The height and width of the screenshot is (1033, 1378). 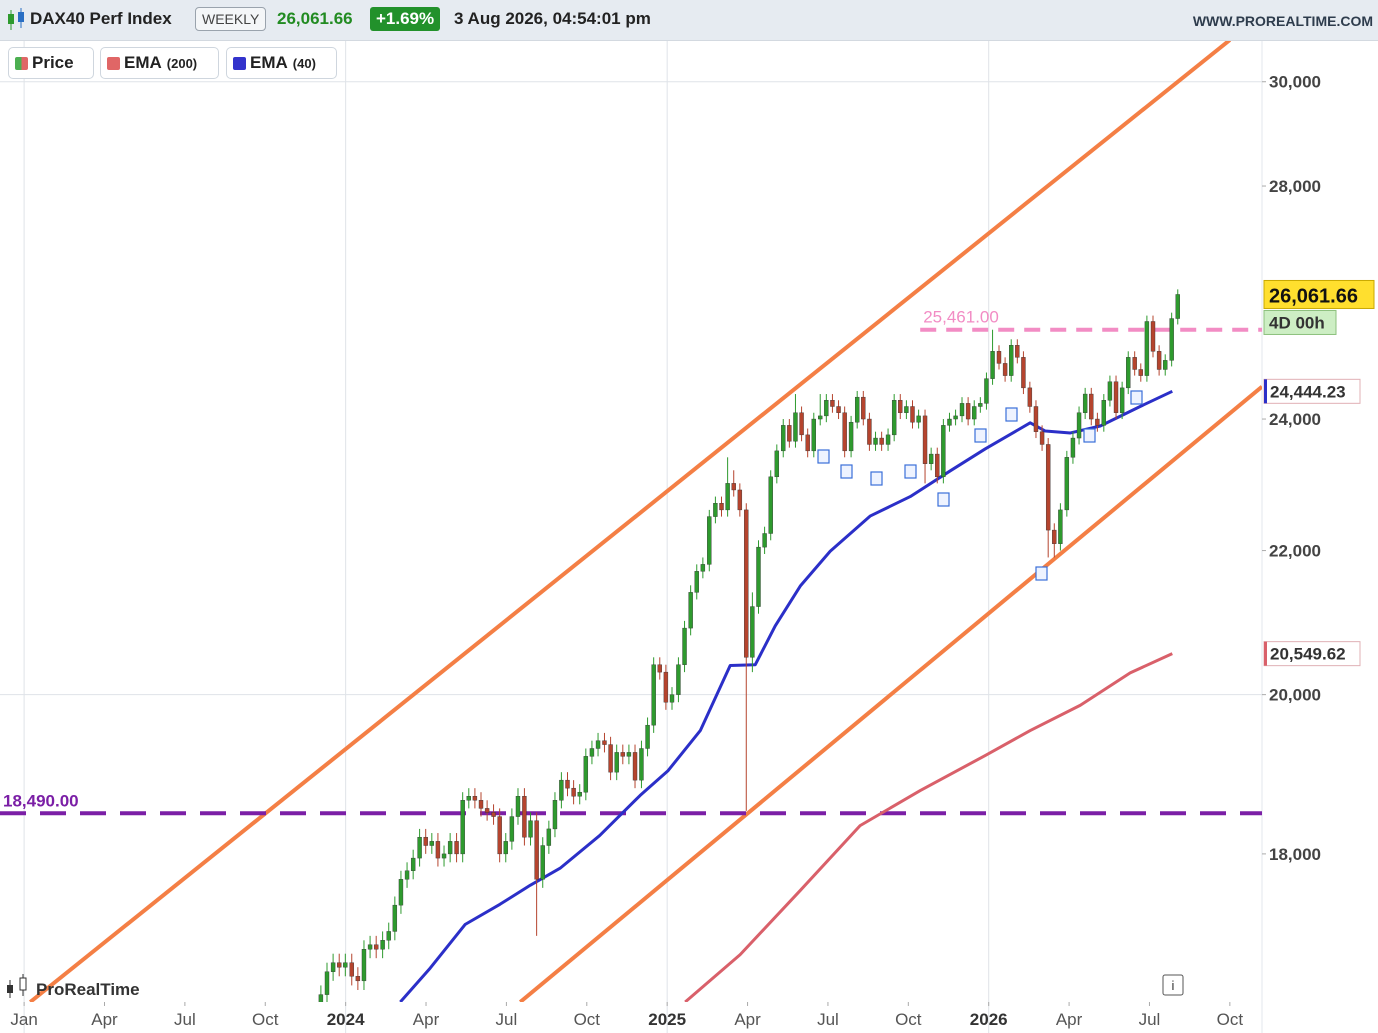 I want to click on x-tick-label: Apr, so click(x=426, y=1019).